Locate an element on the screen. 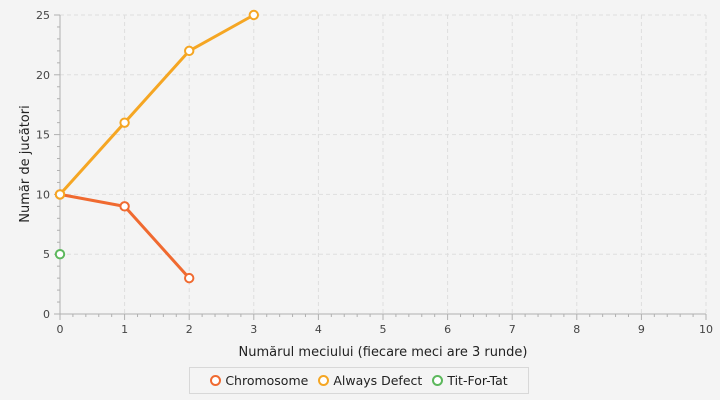 The image size is (720, 400). y-tick-label: 10 is located at coordinates (43, 194).